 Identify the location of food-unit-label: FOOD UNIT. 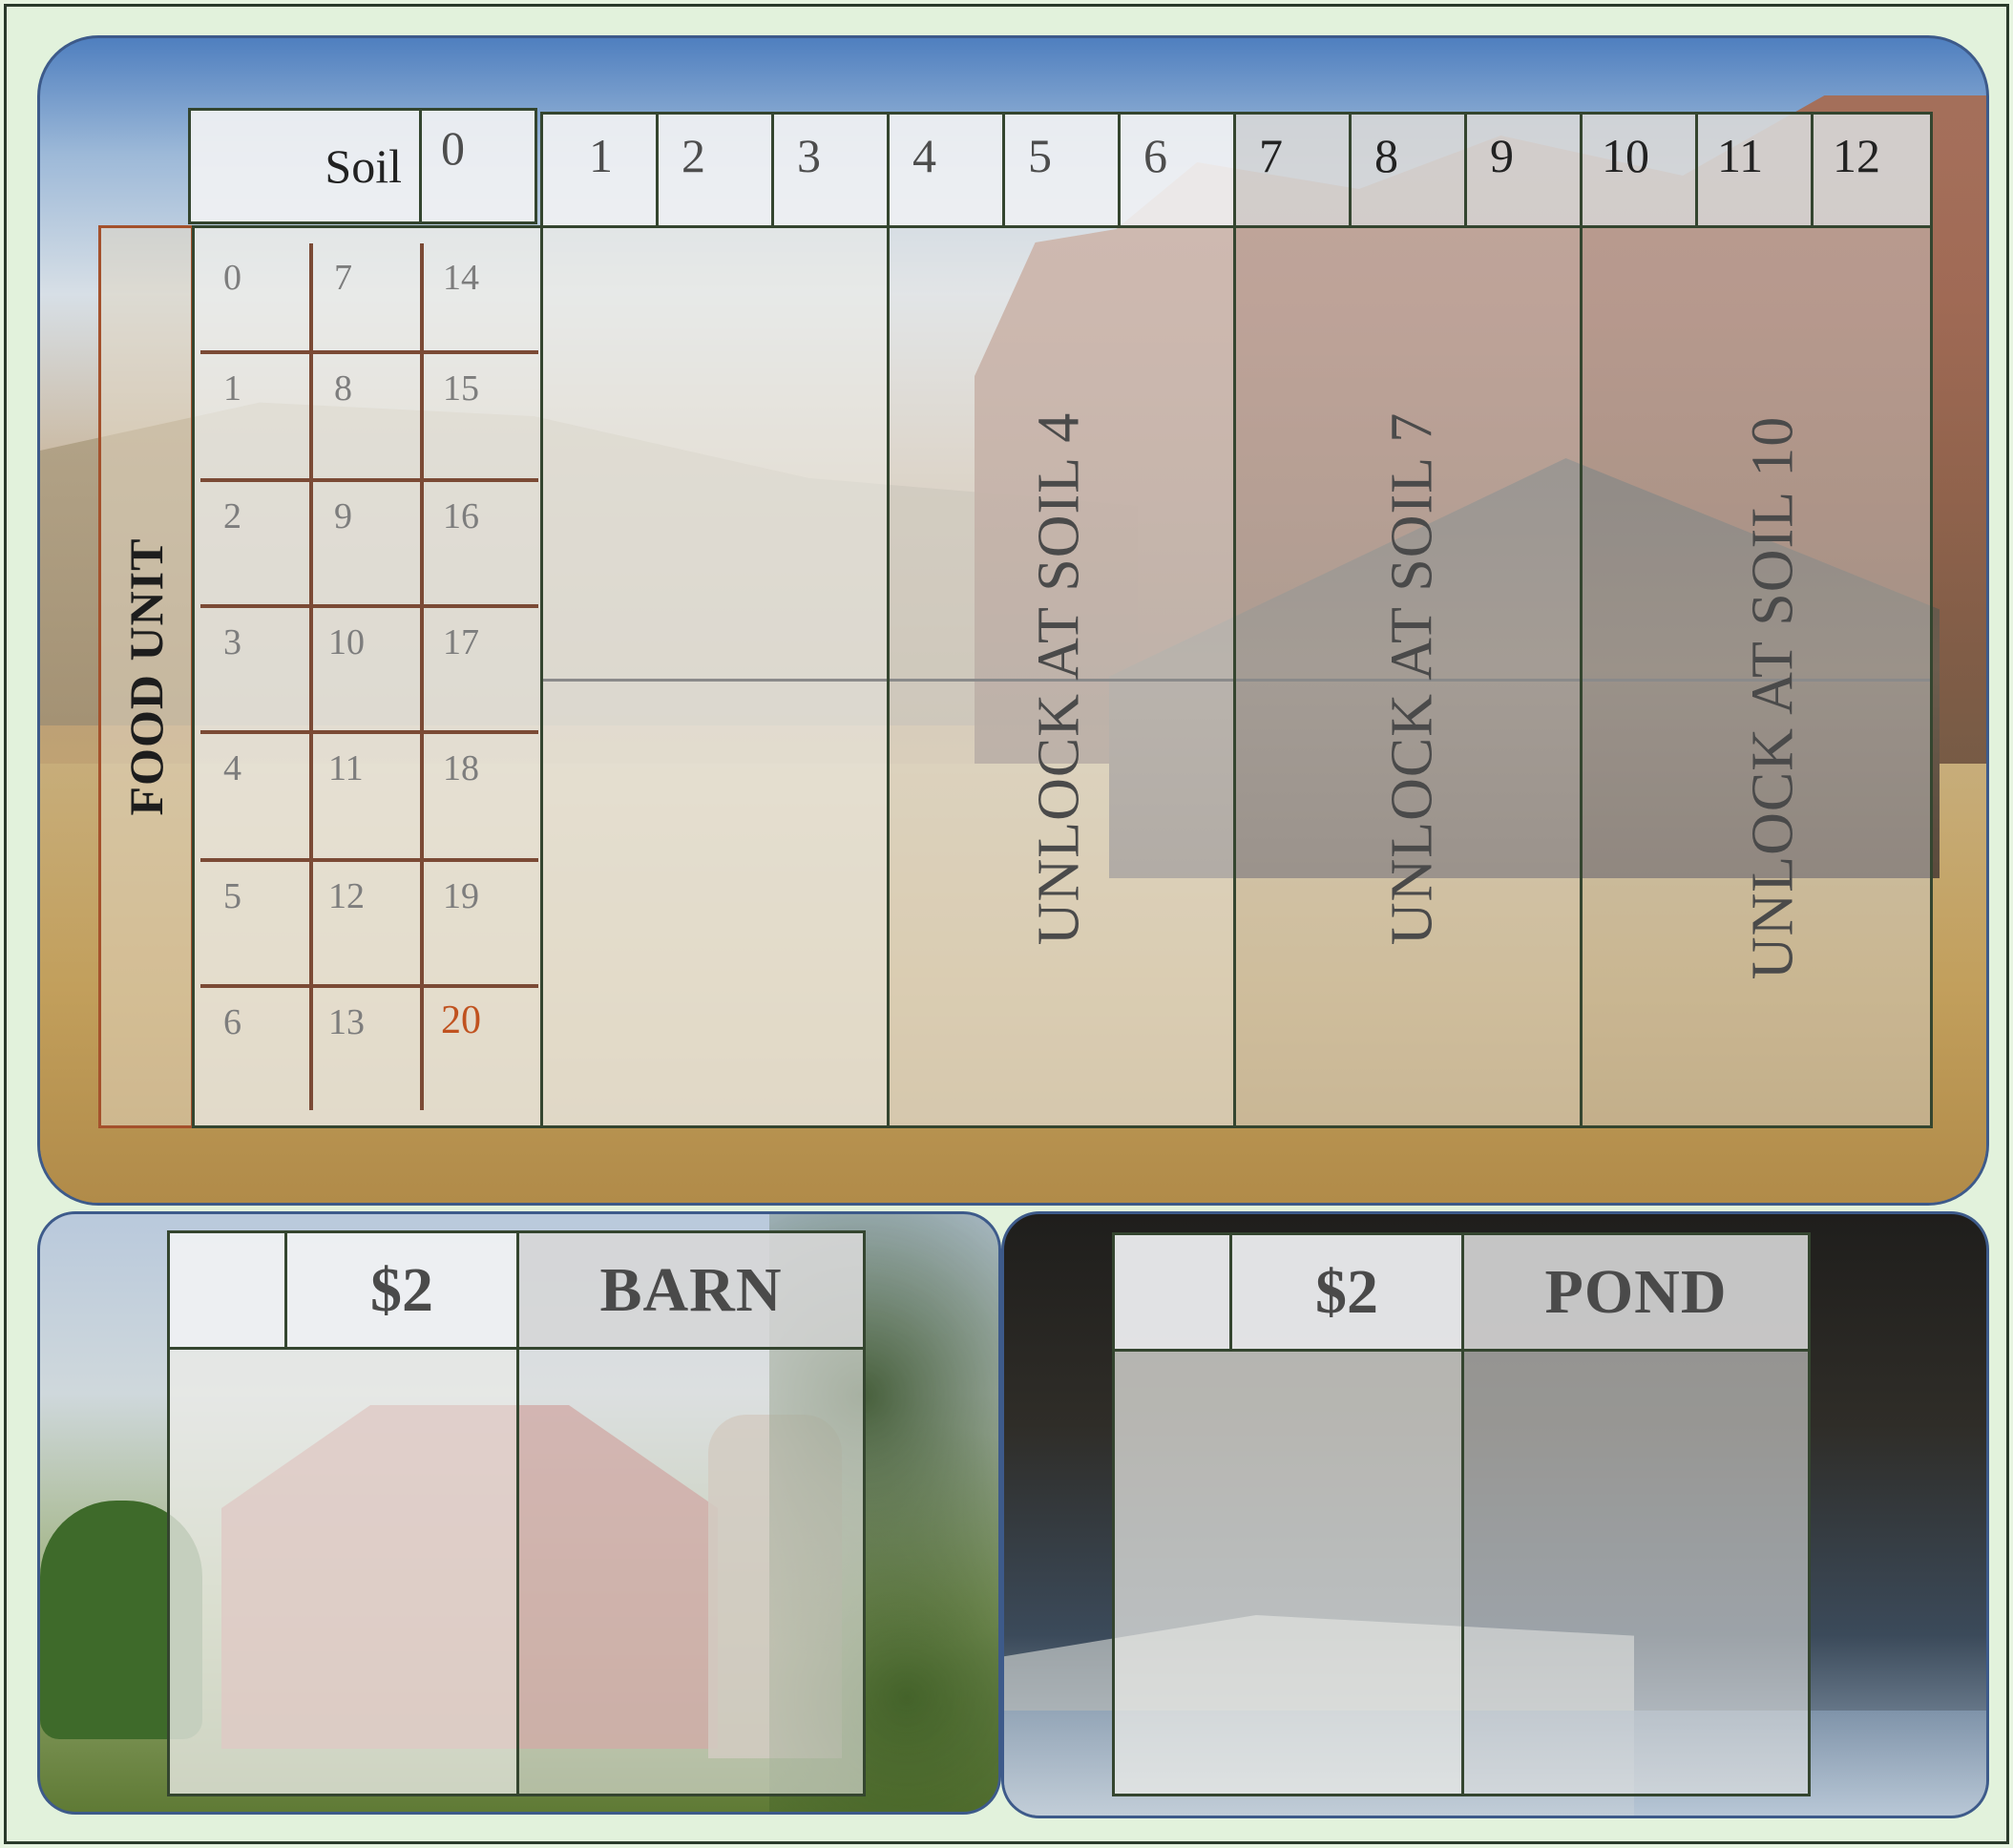
(146, 677).